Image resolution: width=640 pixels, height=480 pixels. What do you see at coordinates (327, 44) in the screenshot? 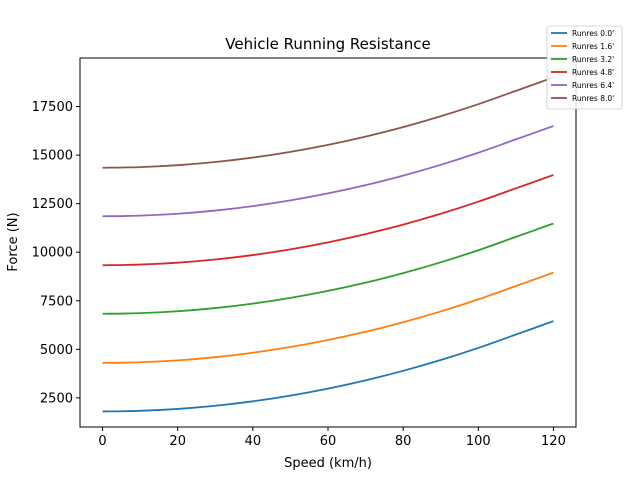
I see `chart-title: Vehicle Running Resistance` at bounding box center [327, 44].